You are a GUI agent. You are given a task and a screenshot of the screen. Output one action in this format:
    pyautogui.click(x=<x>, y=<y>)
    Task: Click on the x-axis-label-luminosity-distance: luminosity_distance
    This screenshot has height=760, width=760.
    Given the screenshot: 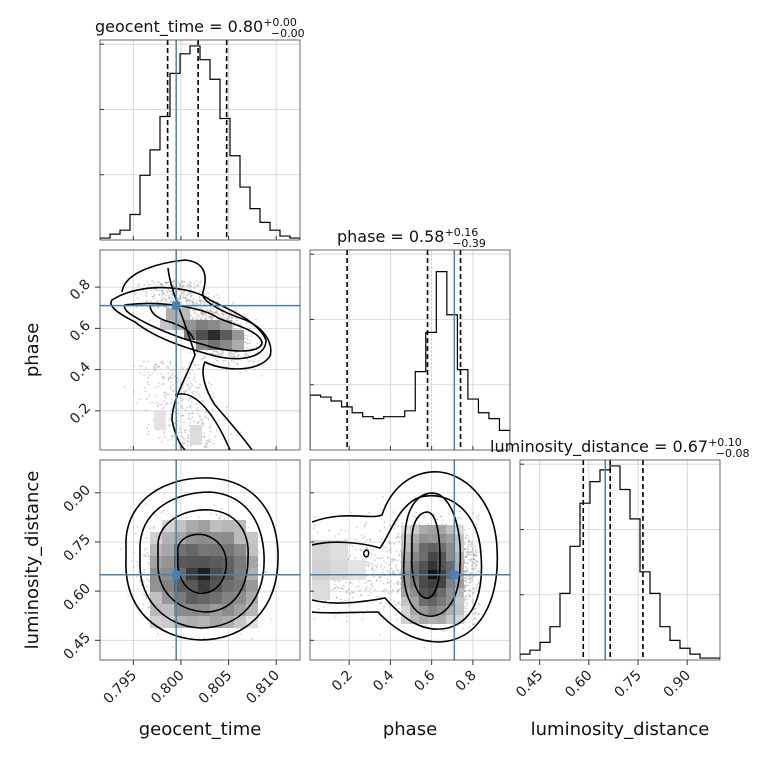 What is the action you would take?
    pyautogui.click(x=620, y=729)
    